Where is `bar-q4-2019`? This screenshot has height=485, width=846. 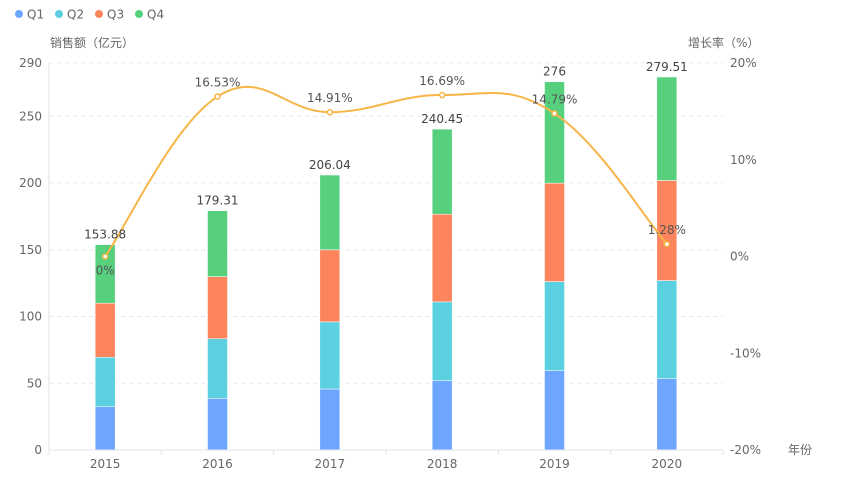
bar-q4-2019 is located at coordinates (554, 132).